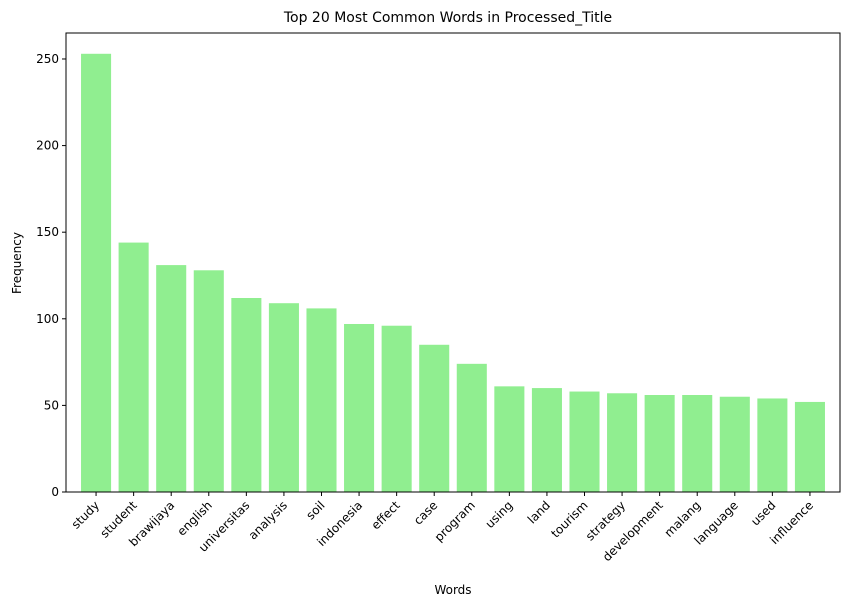 The width and height of the screenshot is (850, 606). Describe the element at coordinates (659, 443) in the screenshot. I see `bar-development` at that location.